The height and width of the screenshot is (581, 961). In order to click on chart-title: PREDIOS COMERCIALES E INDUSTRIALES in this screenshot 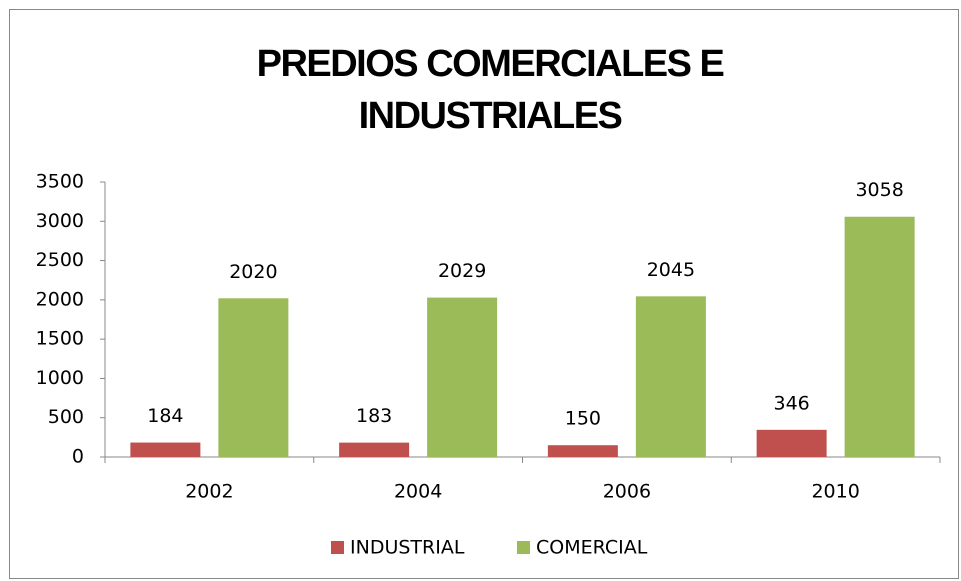, I will do `click(490, 90)`.